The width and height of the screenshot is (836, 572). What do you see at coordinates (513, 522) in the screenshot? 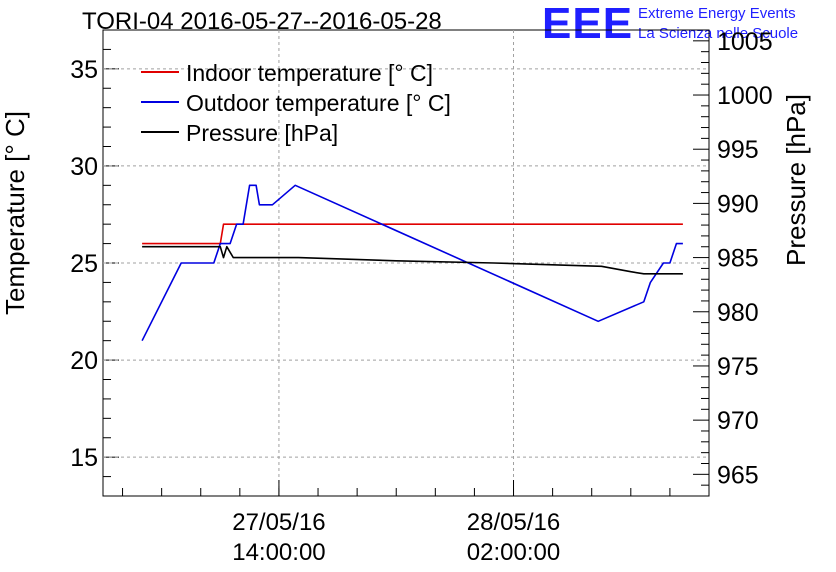
I see `x-tick-label-date: 28/05/16` at bounding box center [513, 522].